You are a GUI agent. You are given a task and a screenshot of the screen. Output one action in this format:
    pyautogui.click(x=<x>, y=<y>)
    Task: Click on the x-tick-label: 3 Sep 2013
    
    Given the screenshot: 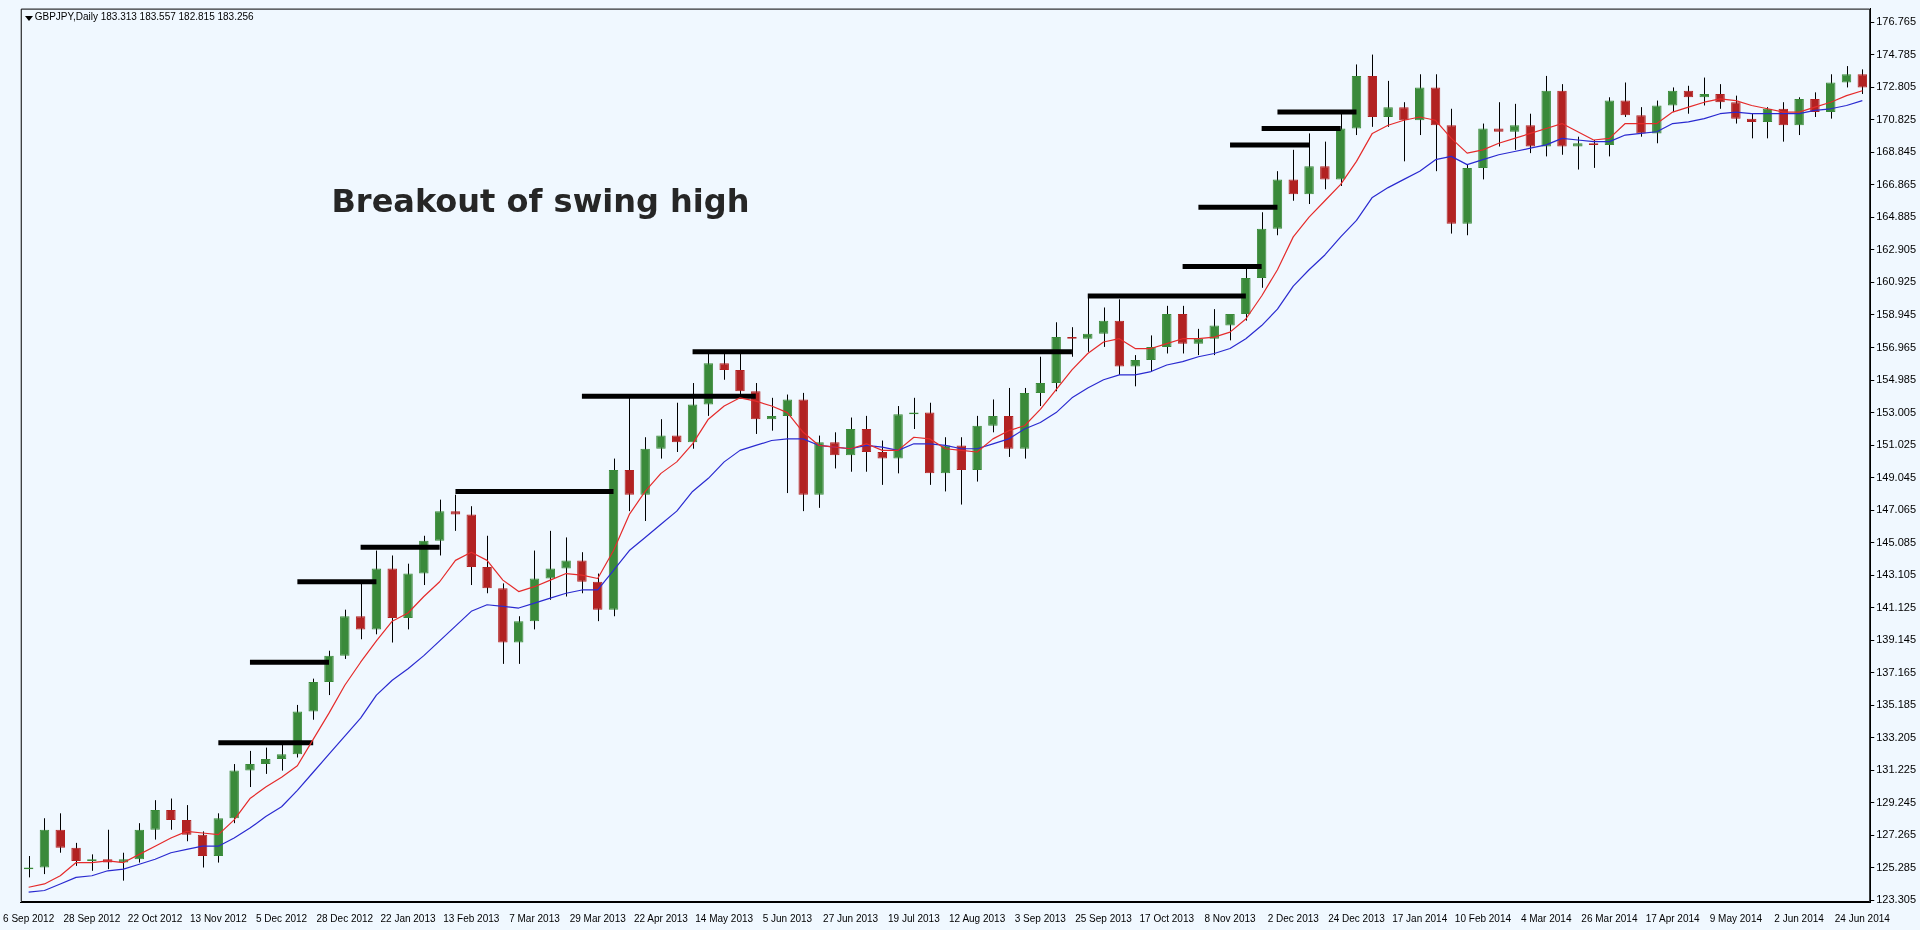 What is the action you would take?
    pyautogui.click(x=1040, y=918)
    